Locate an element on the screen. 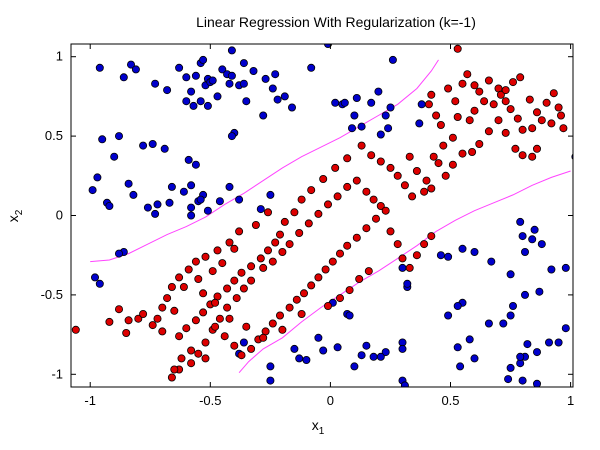 The height and width of the screenshot is (450, 600). y-tick-label: -0.5 is located at coordinates (52, 294).